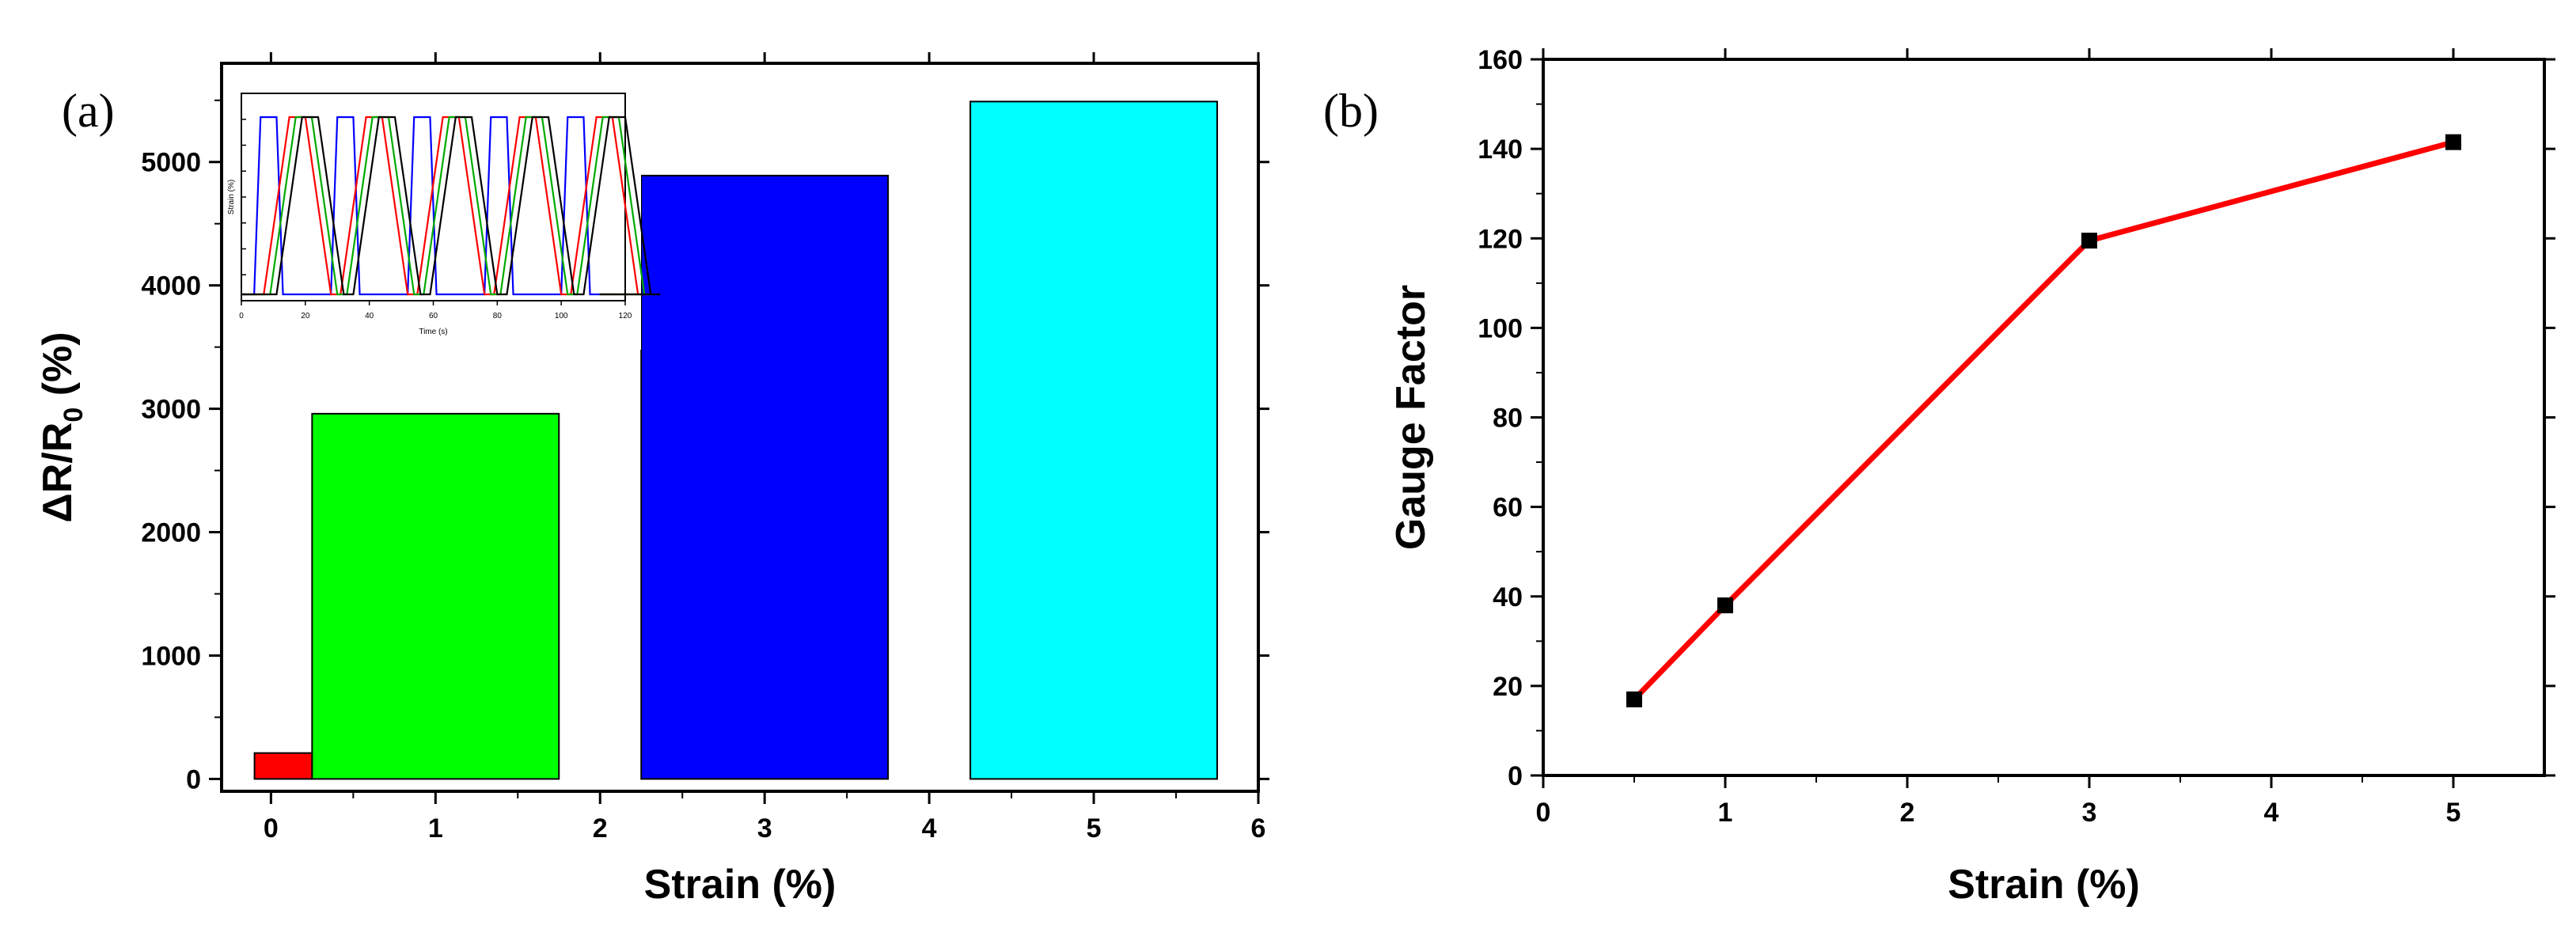  Describe the element at coordinates (740, 885) in the screenshot. I see `panel-a-x-axis-label: Strain (%)` at that location.